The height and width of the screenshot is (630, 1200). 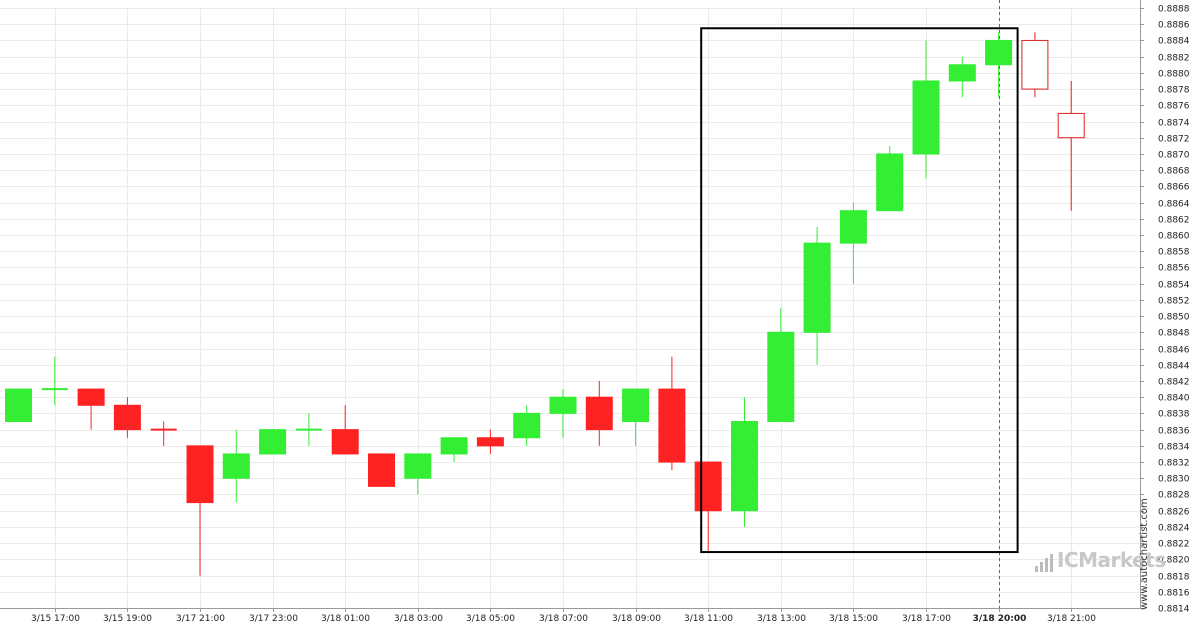 What do you see at coordinates (1174, 205) in the screenshot?
I see `y-tick-label: 0.8864` at bounding box center [1174, 205].